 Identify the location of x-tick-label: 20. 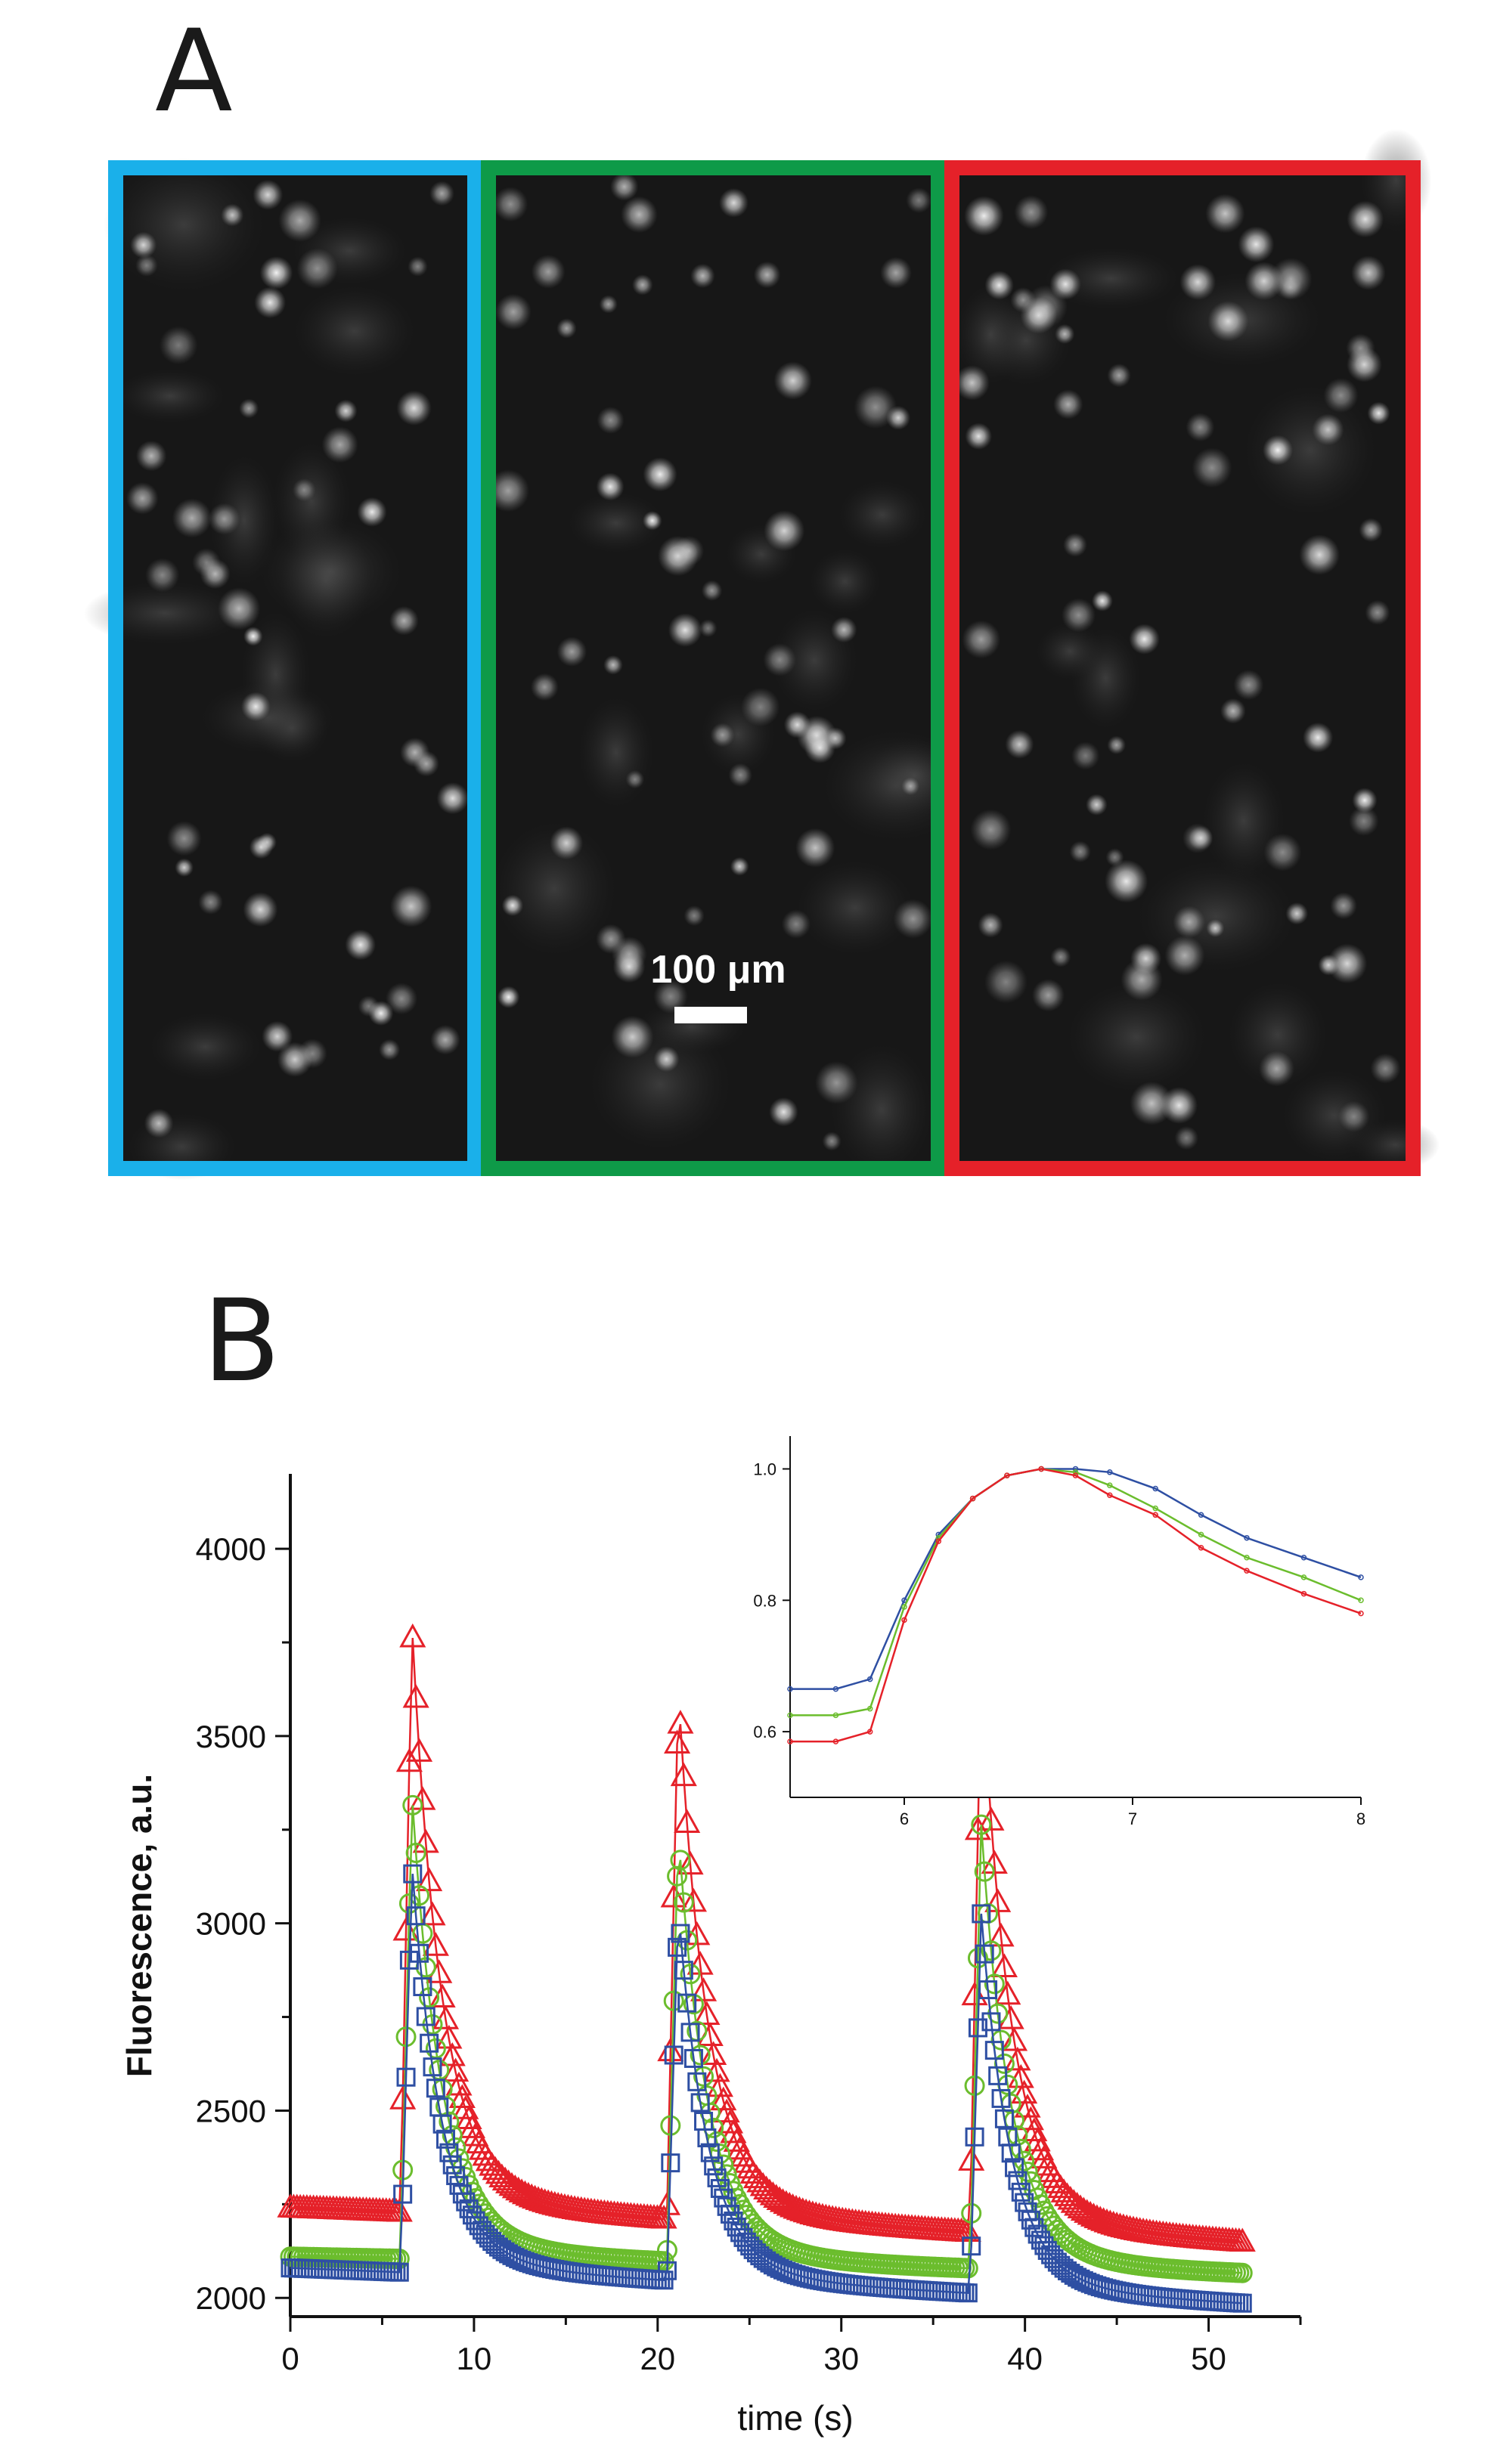
(657, 2358).